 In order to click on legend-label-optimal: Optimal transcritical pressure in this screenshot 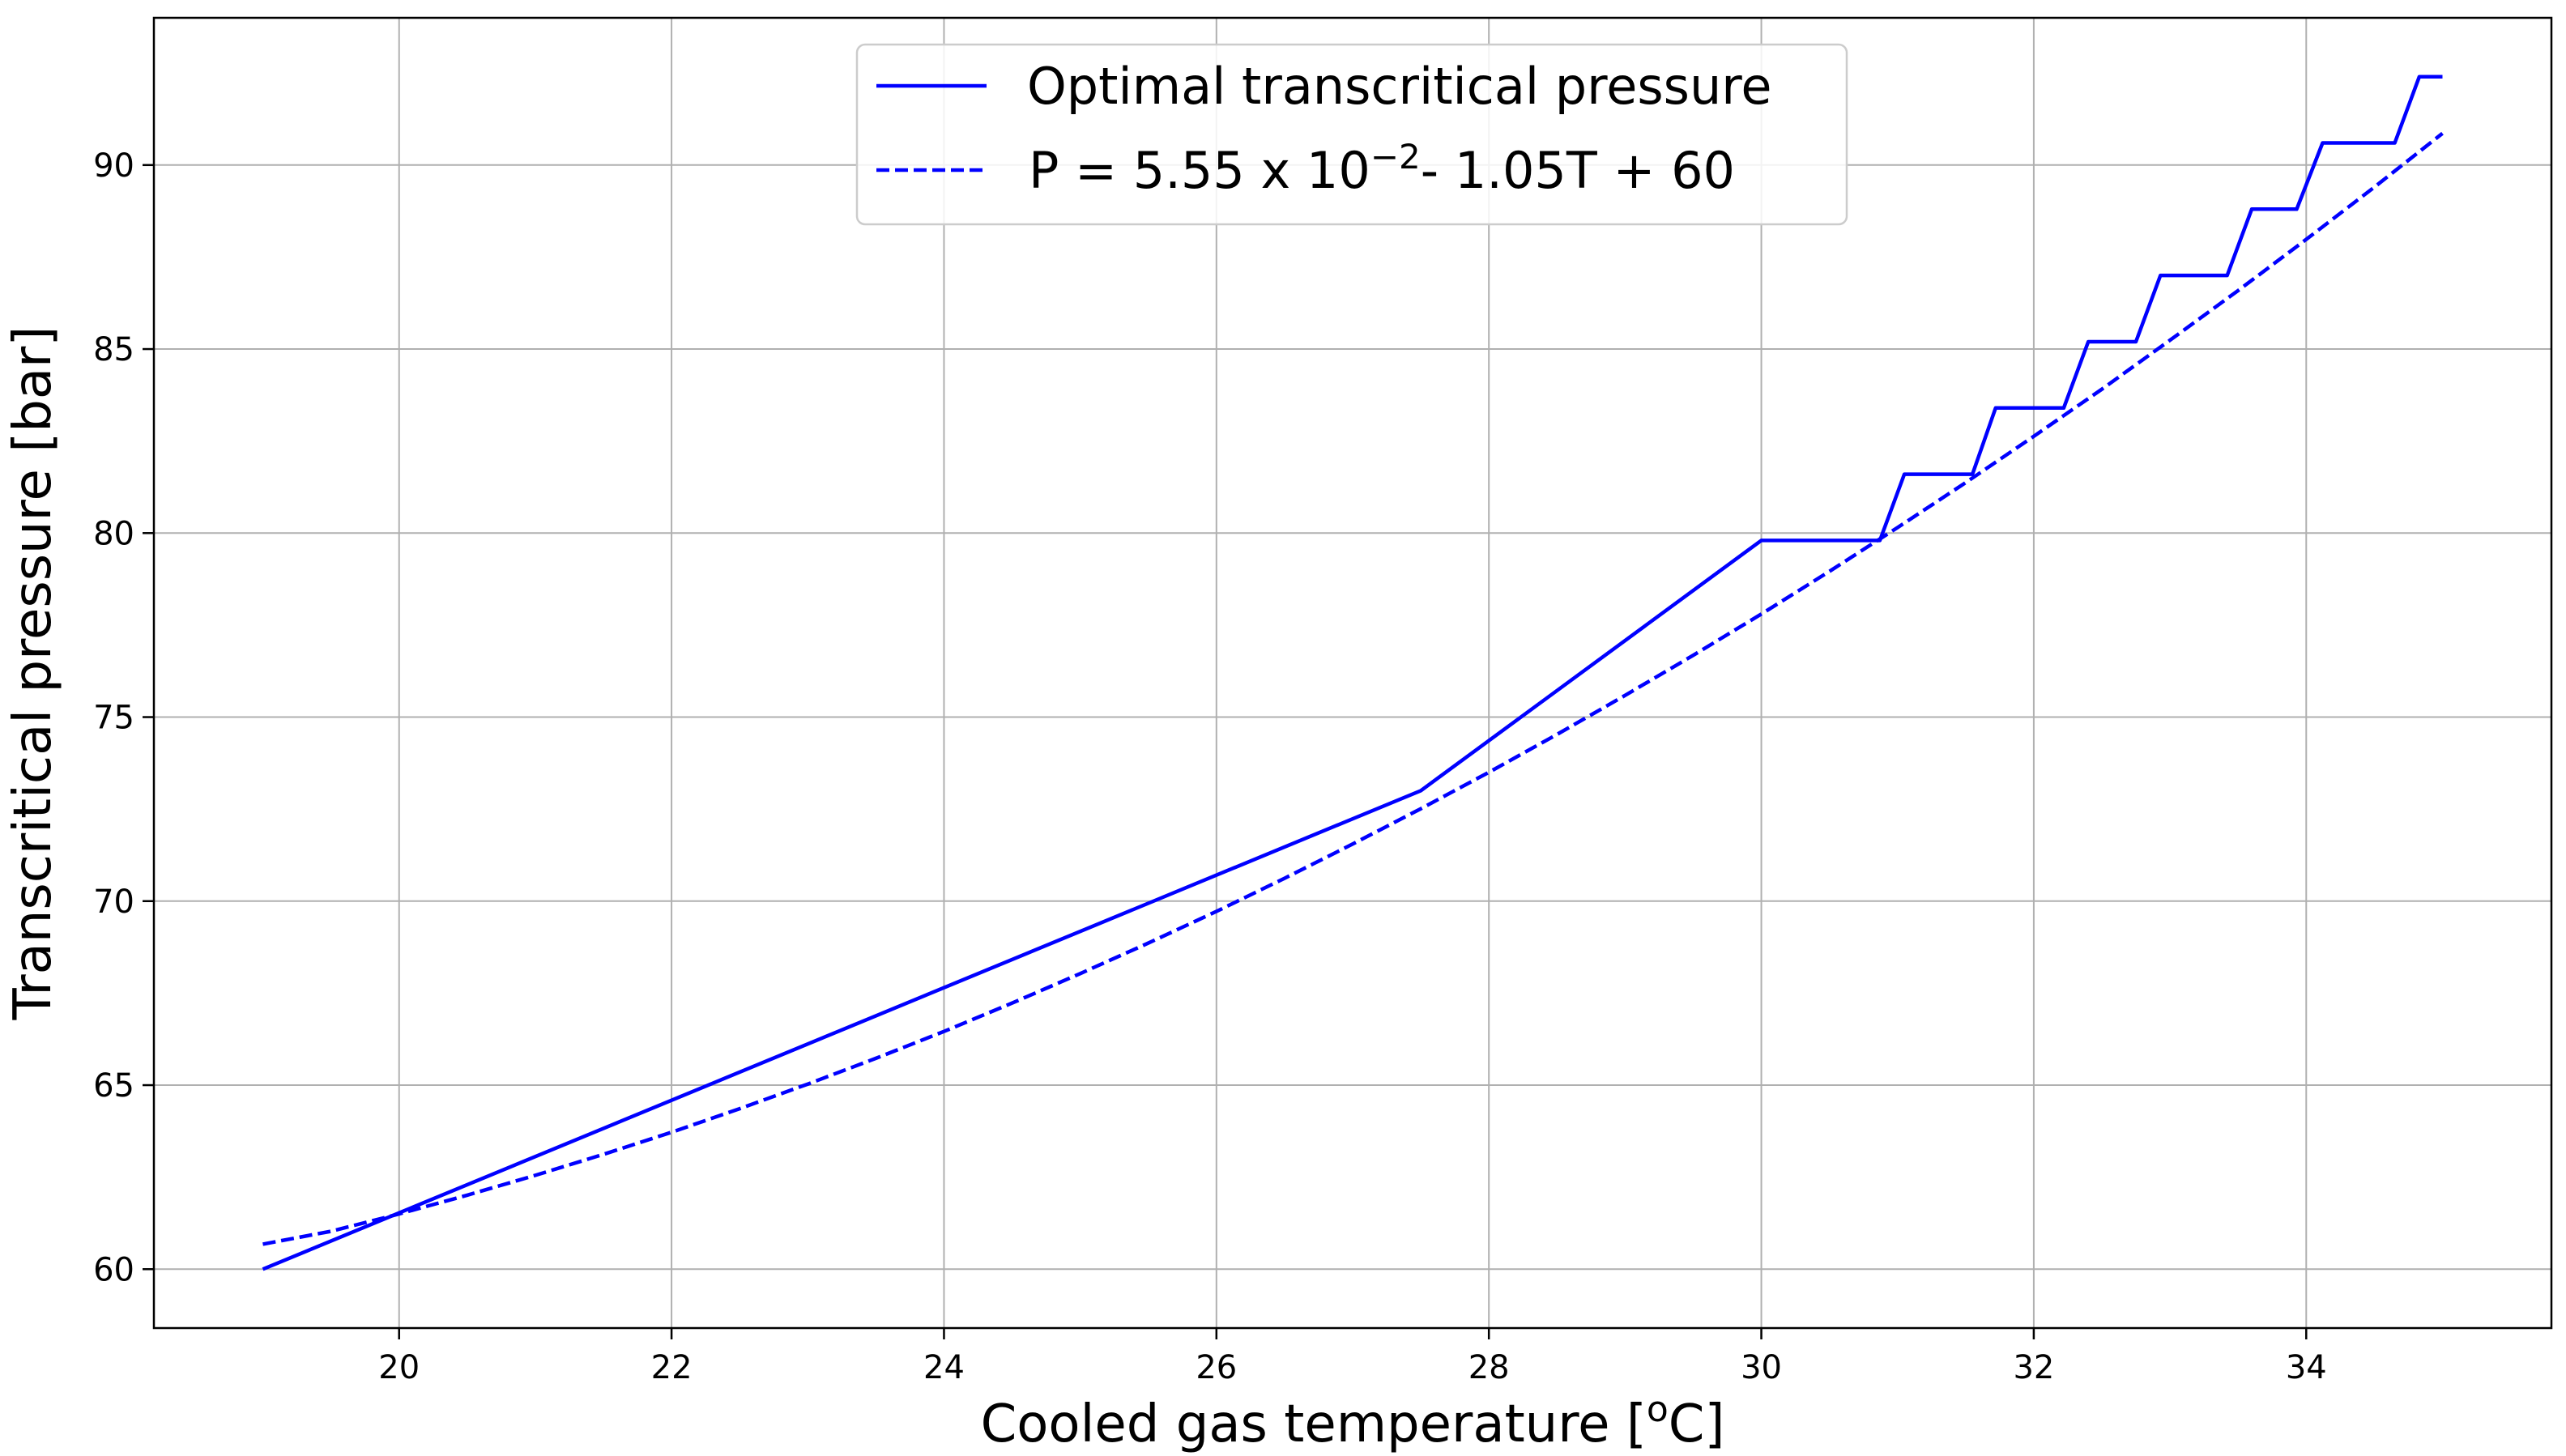, I will do `click(1400, 86)`.